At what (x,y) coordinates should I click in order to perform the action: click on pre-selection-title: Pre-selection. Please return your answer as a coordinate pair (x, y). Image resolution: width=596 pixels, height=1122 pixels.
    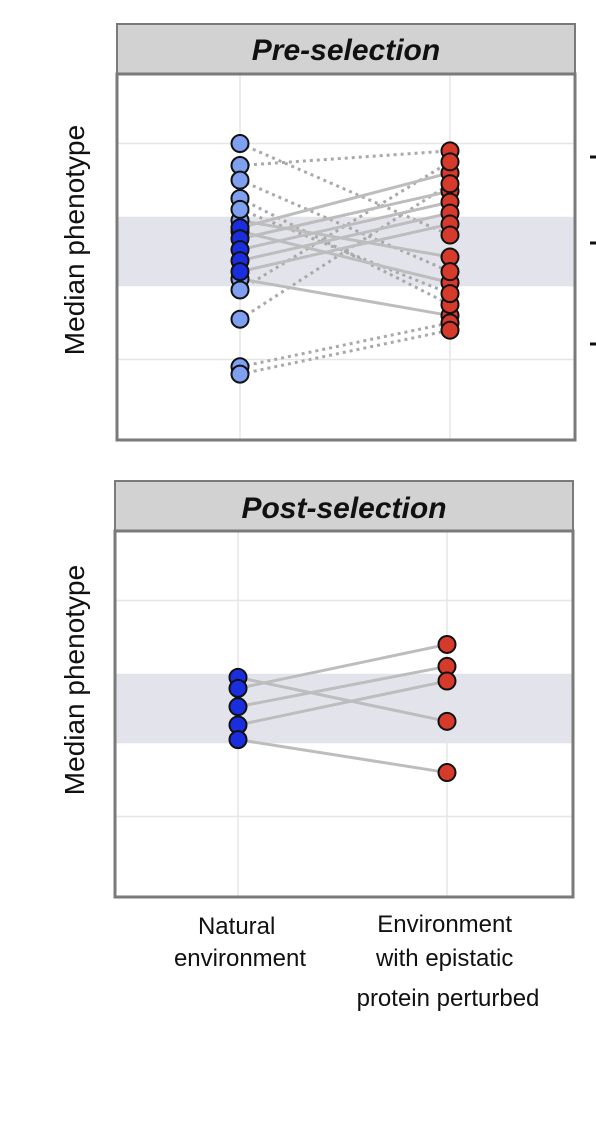
    Looking at the image, I should click on (346, 50).